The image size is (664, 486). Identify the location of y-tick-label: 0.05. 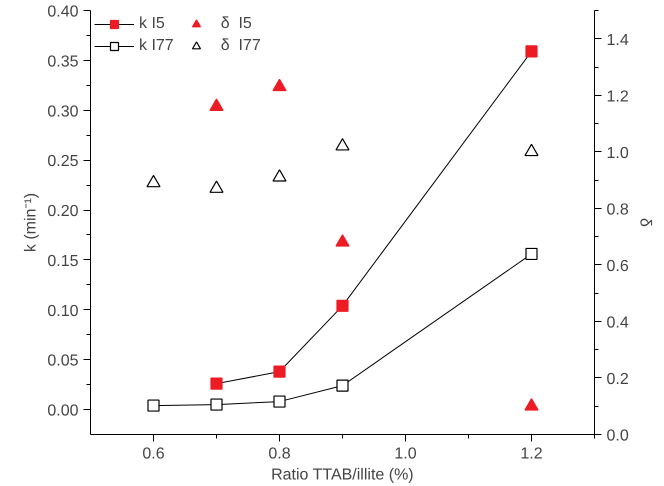
(63, 361).